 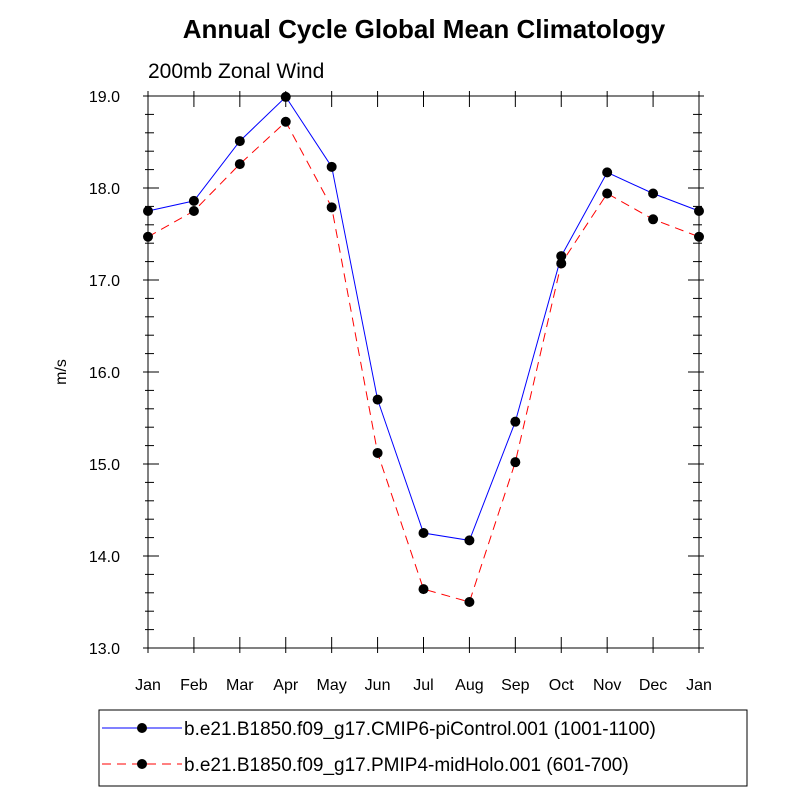 What do you see at coordinates (653, 685) in the screenshot?
I see `x-tick-label: Dec` at bounding box center [653, 685].